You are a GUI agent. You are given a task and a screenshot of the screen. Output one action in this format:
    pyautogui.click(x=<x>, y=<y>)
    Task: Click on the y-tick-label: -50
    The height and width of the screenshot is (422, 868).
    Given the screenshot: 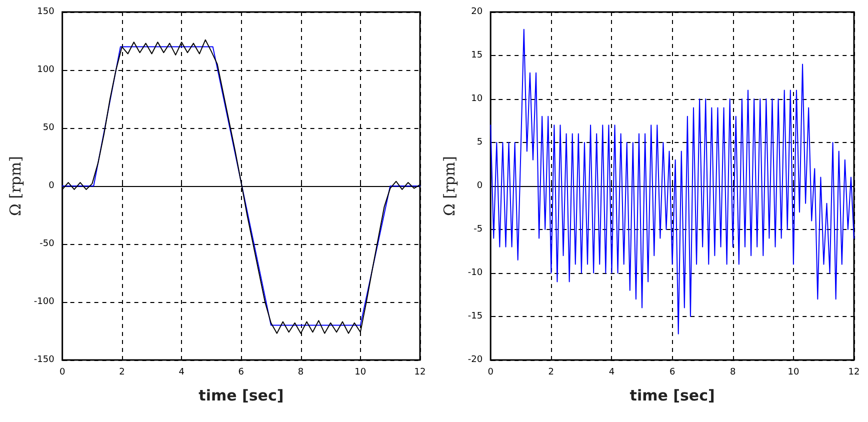 What is the action you would take?
    pyautogui.click(x=47, y=244)
    